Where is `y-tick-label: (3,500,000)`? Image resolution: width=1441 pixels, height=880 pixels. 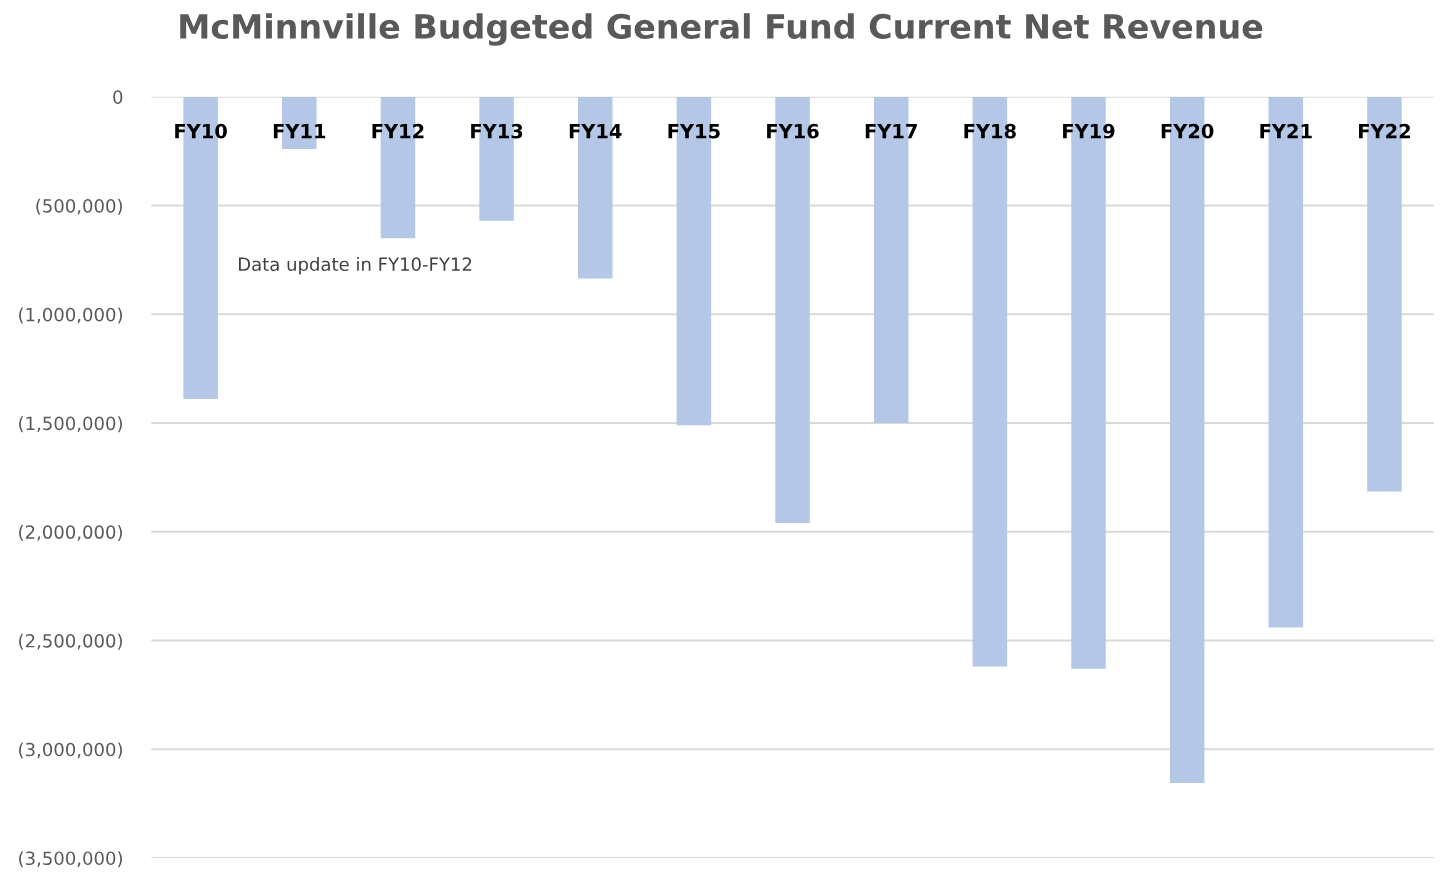
y-tick-label: (3,500,000) is located at coordinates (70, 859).